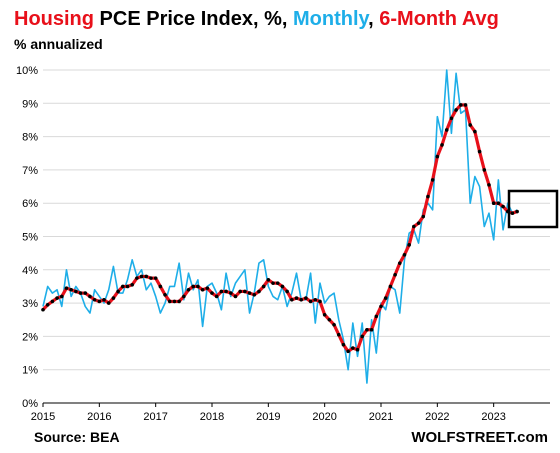  I want to click on title-monthly: Monthly, so click(330, 19).